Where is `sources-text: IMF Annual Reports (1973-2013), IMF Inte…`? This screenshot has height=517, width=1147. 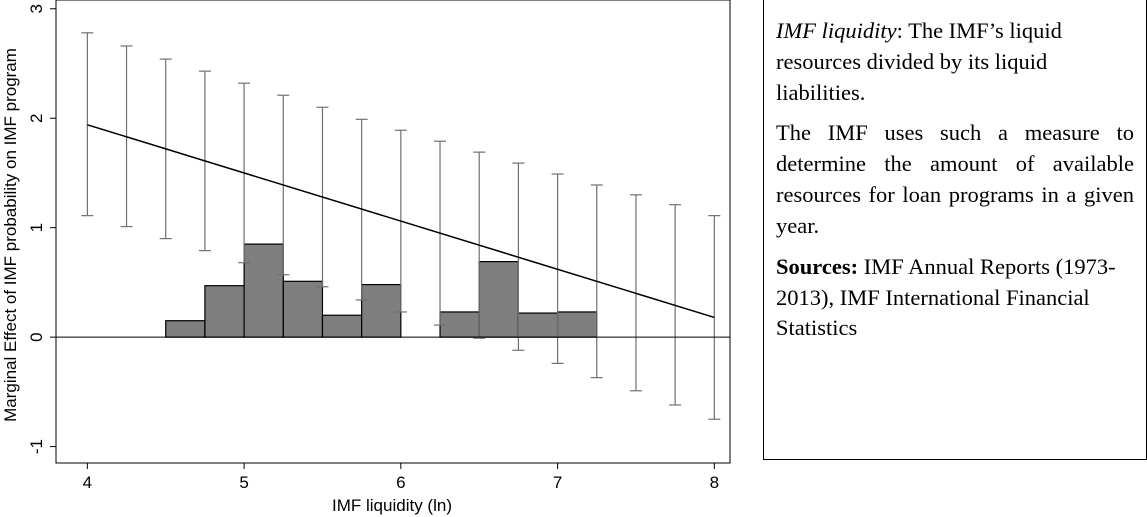
sources-text: IMF Annual Reports (1973-2013), IMF Inte… is located at coordinates (946, 297).